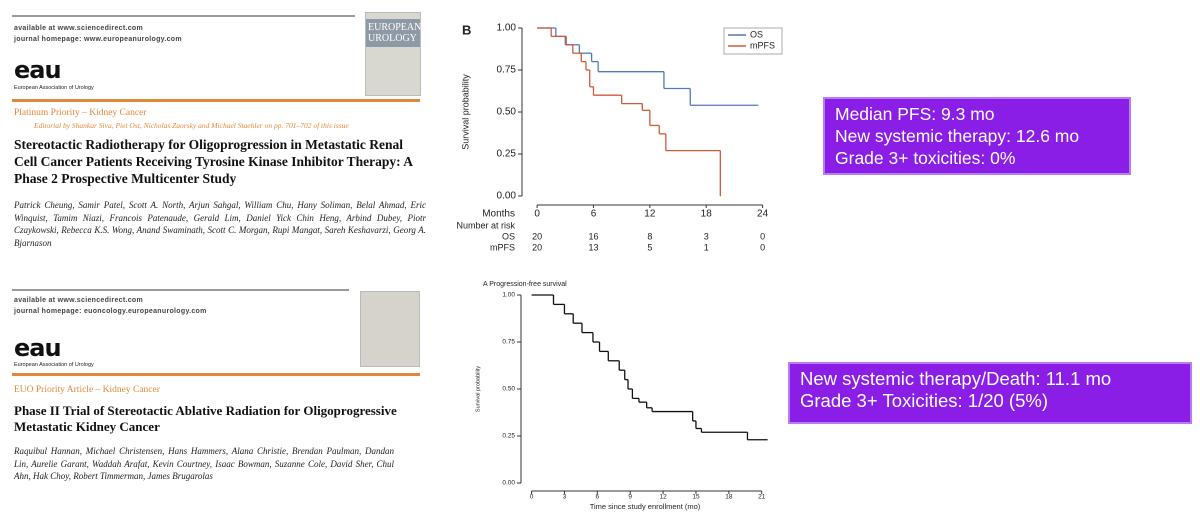 The width and height of the screenshot is (1200, 516). Describe the element at coordinates (649, 247) in the screenshot. I see `risk-count: 5` at that location.